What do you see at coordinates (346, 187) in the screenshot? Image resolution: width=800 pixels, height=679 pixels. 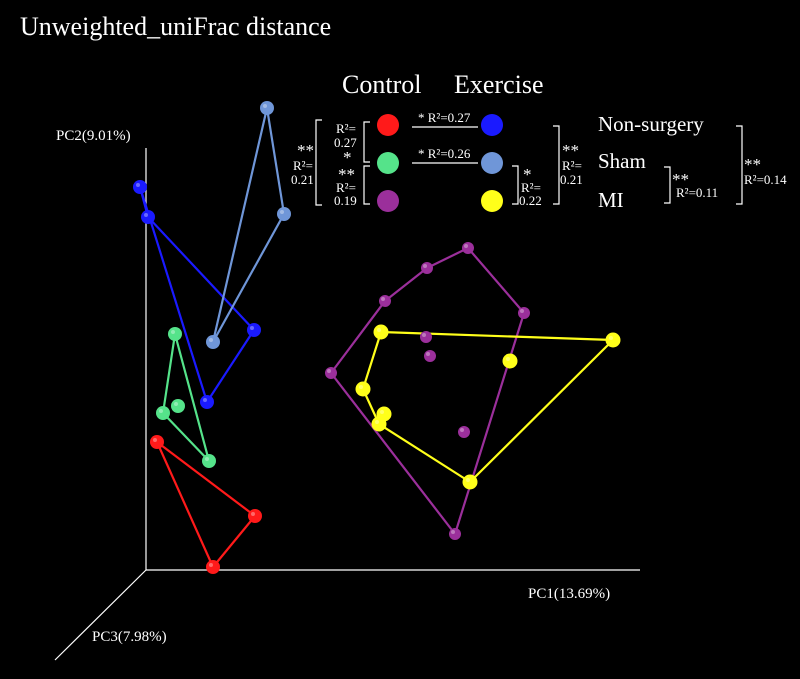 I see `stat-left-b-r2: R²=` at bounding box center [346, 187].